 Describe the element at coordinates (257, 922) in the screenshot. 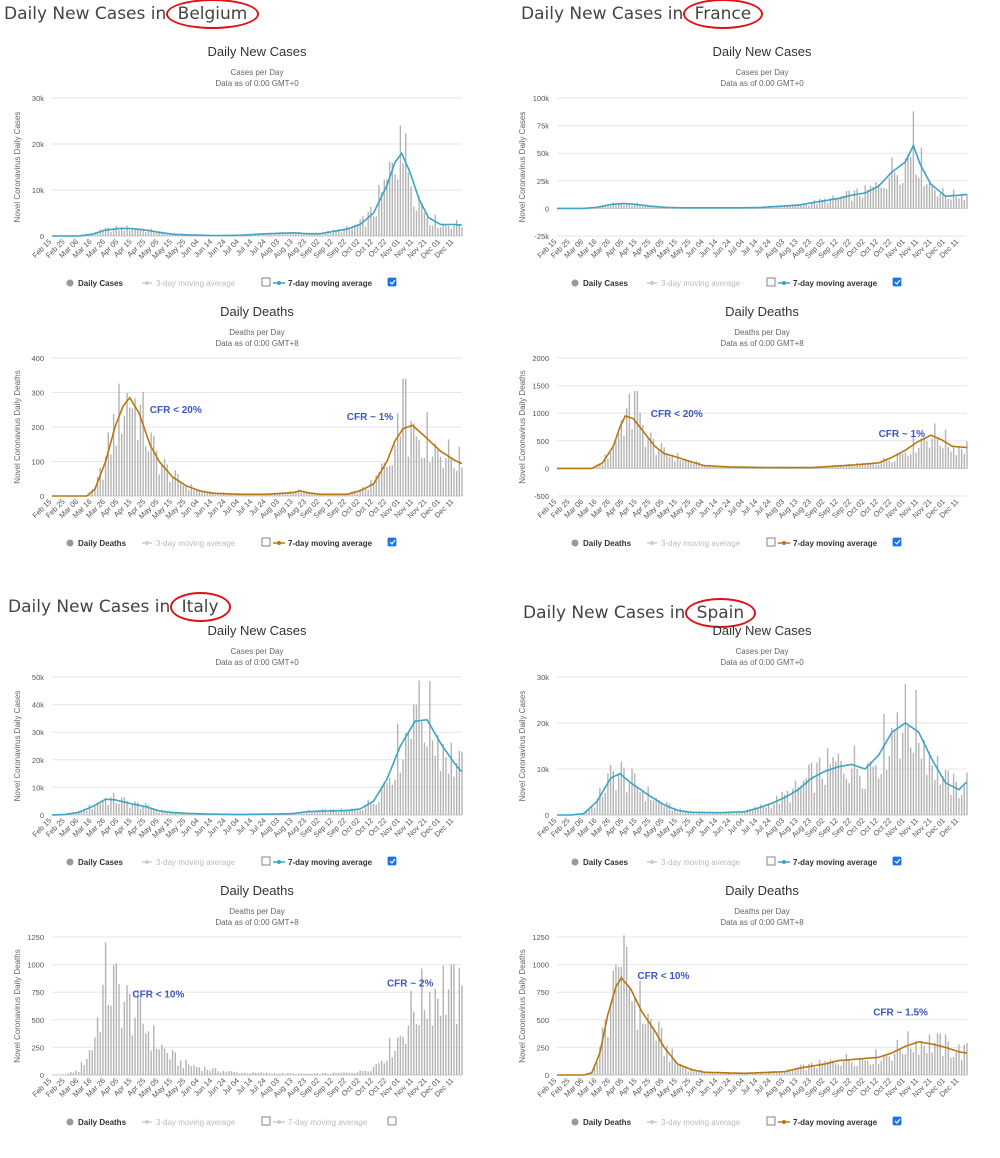

I see `chart-data-asof: Data as of 0:00 GMT+8` at that location.